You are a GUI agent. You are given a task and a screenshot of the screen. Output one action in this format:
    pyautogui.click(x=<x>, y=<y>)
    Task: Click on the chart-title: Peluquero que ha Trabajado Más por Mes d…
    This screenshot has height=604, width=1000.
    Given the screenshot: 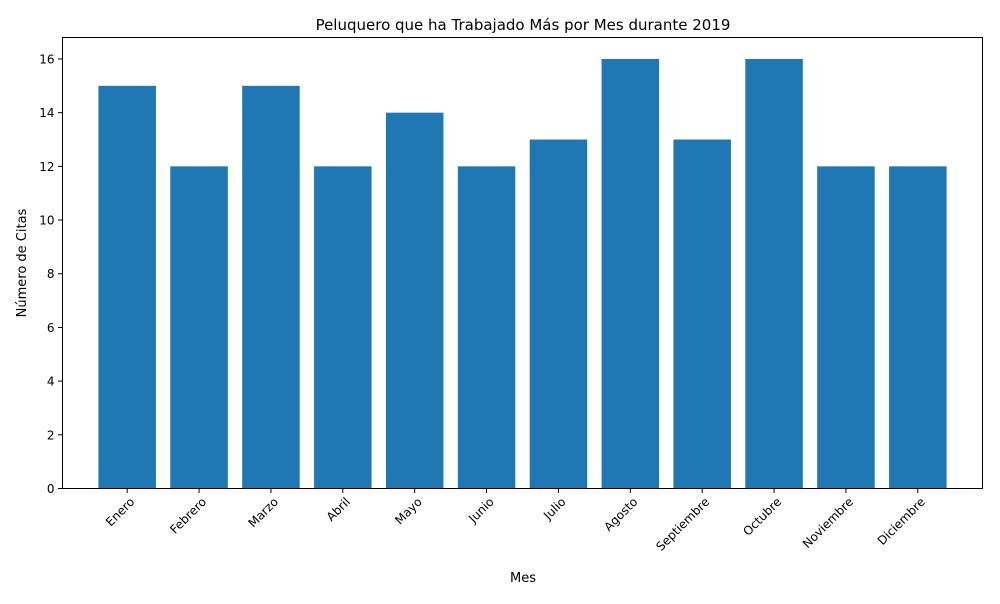 What is the action you would take?
    pyautogui.click(x=523, y=25)
    